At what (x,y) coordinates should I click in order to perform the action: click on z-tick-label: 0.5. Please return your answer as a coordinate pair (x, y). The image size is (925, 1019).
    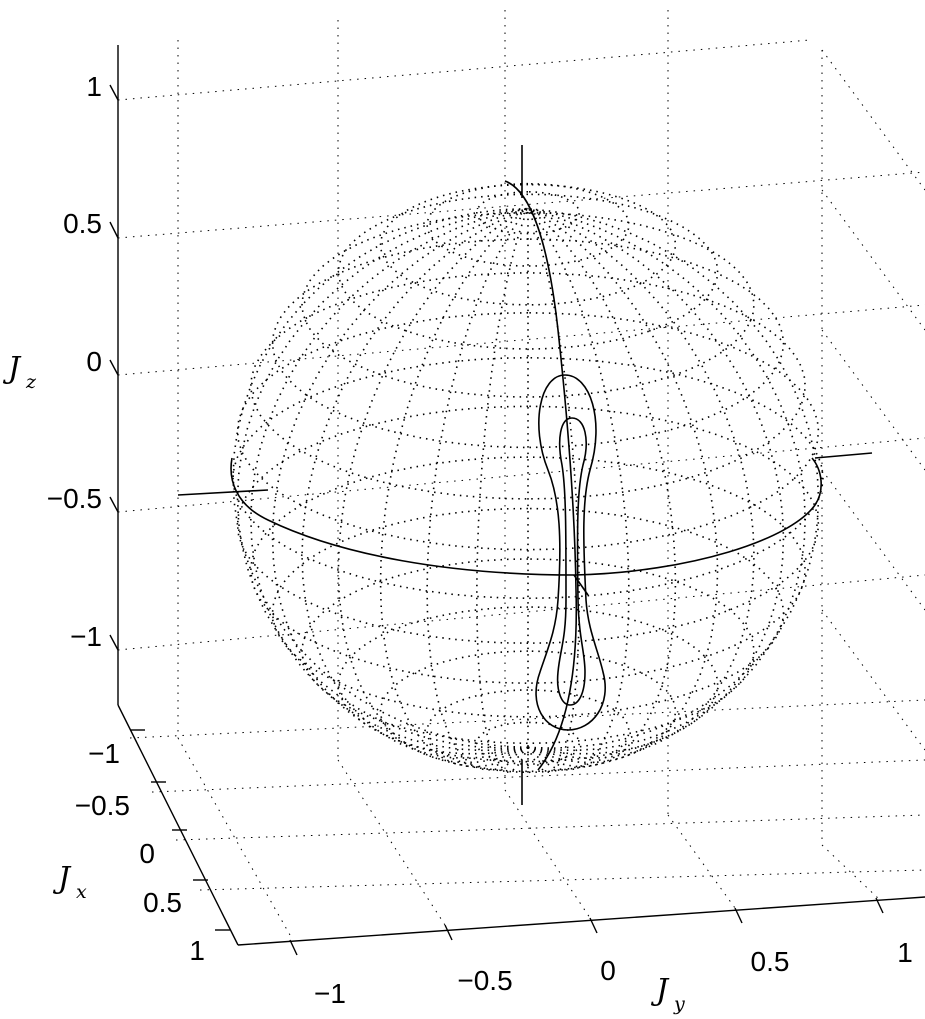
    Looking at the image, I should click on (82, 223).